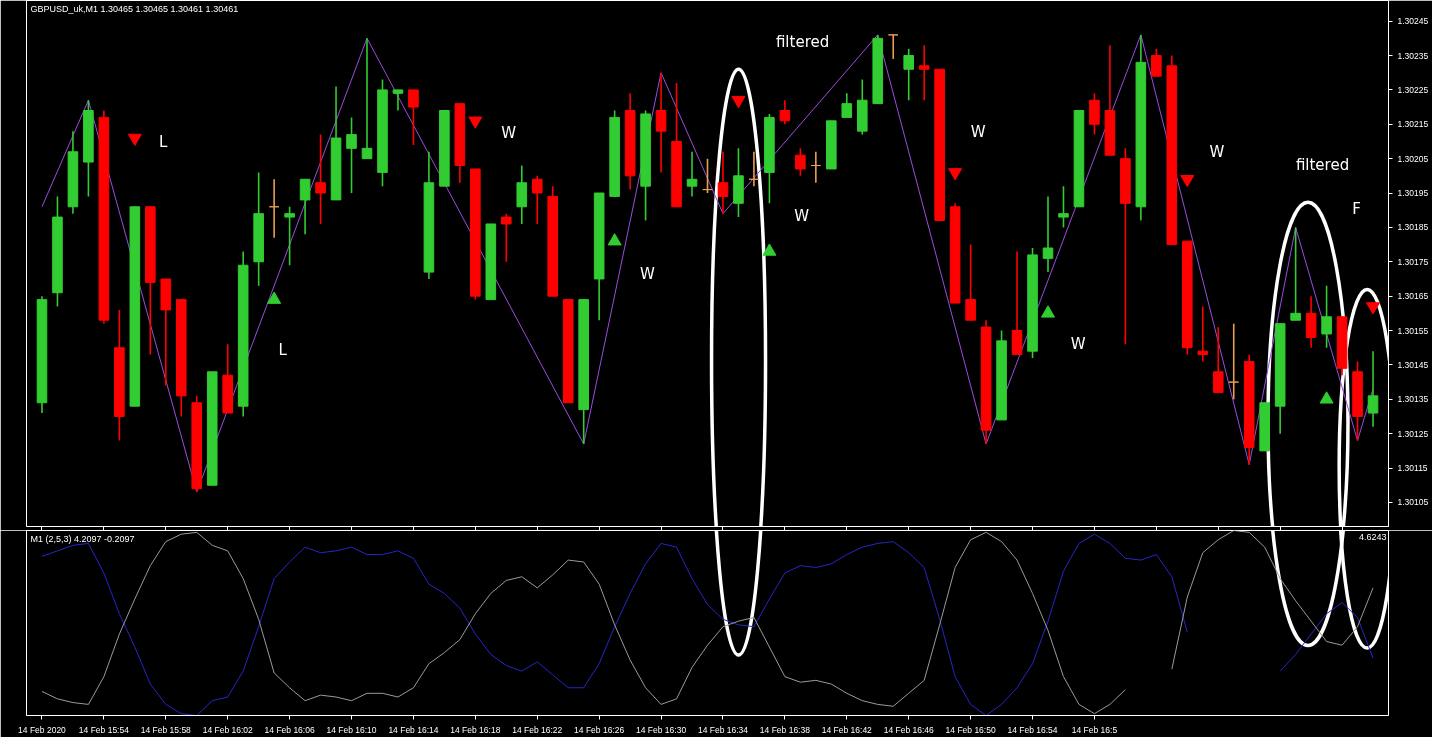 Image resolution: width=1432 pixels, height=737 pixels. I want to click on x-tick-label: 14 Feb 16:34, so click(723, 729).